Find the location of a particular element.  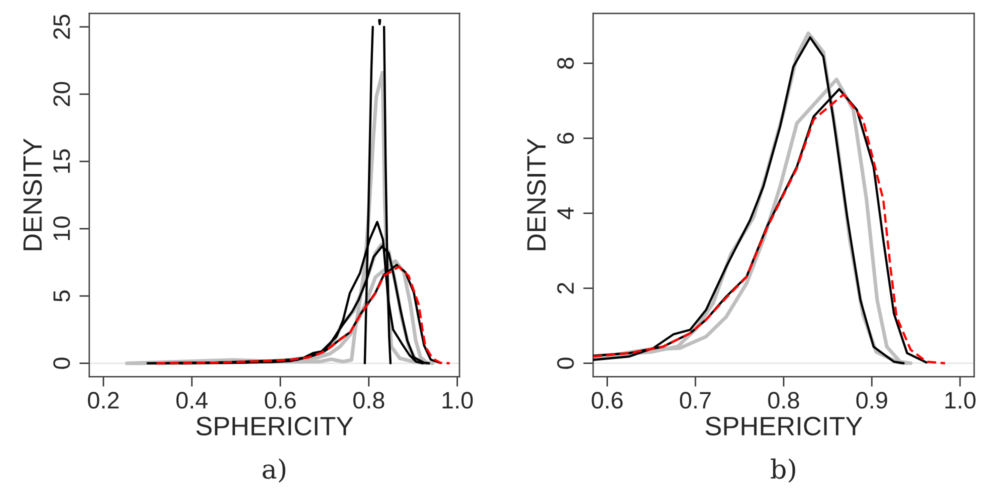

y-tick-label: 6 is located at coordinates (565, 138).